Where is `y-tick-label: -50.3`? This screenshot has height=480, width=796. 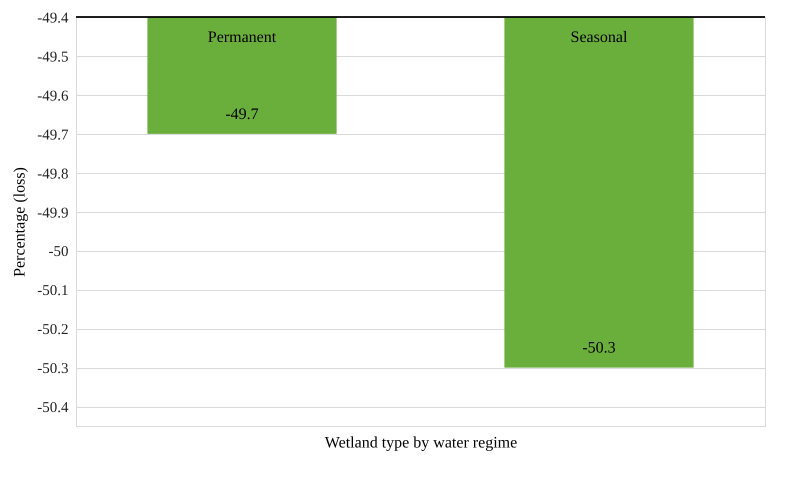 y-tick-label: -50.3 is located at coordinates (52, 369).